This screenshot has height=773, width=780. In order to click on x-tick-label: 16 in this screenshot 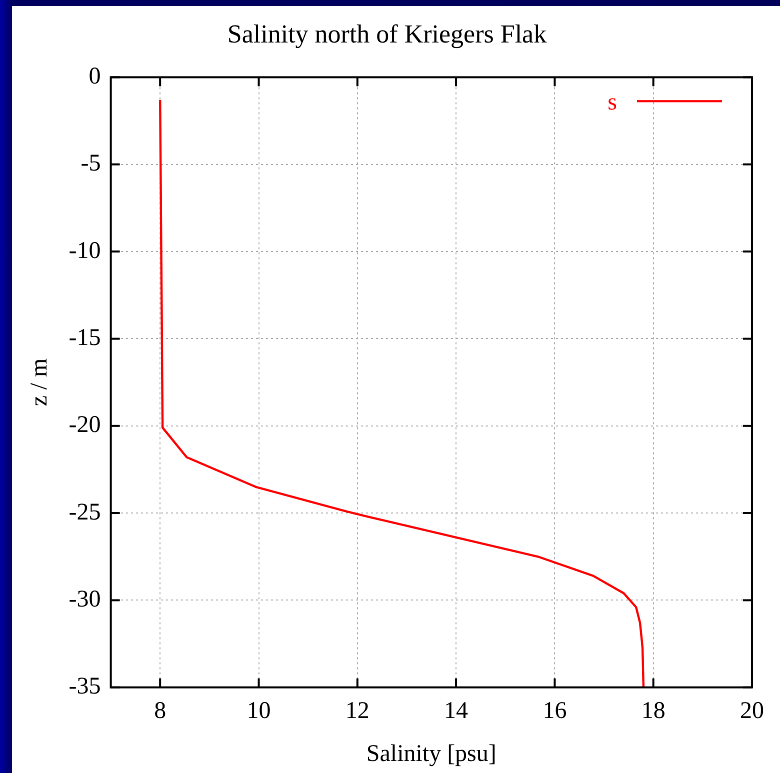, I will do `click(554, 711)`.